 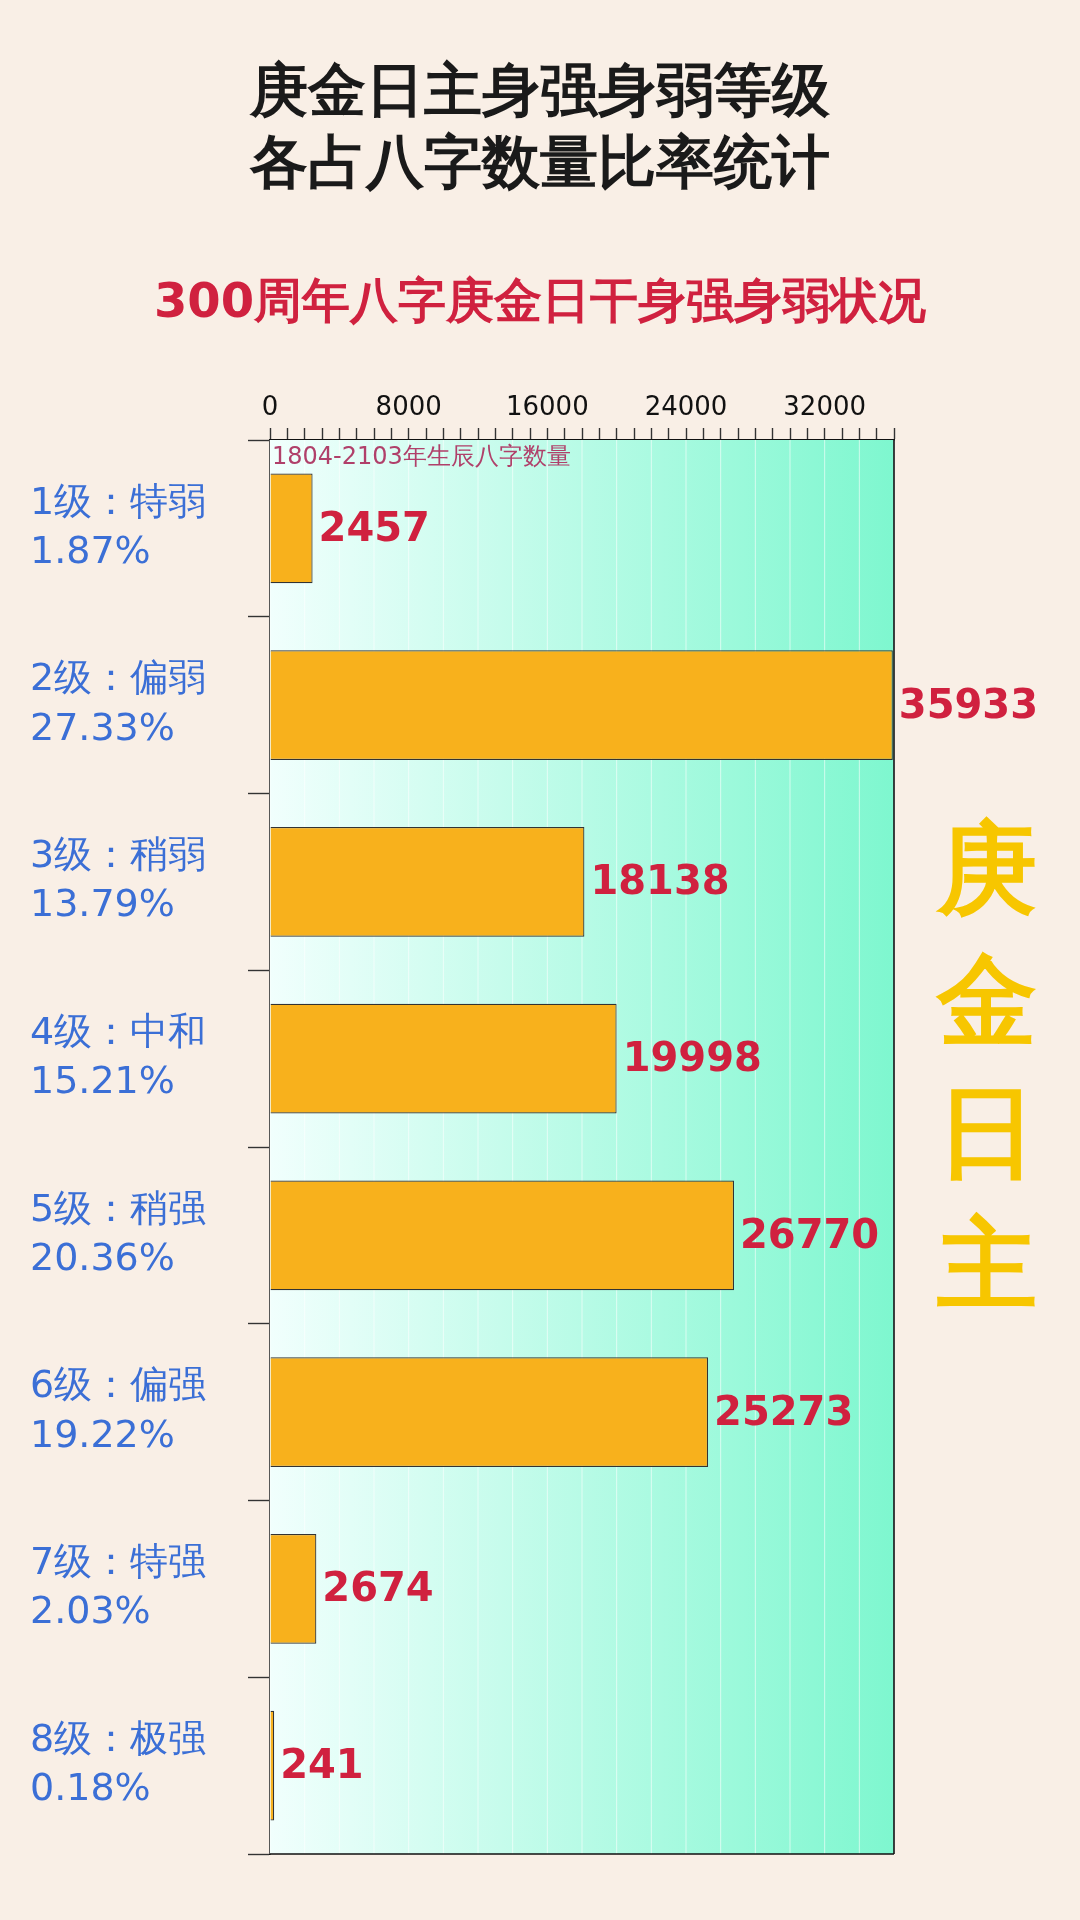 What do you see at coordinates (408, 406) in the screenshot?
I see `x-tick-label: 8000` at bounding box center [408, 406].